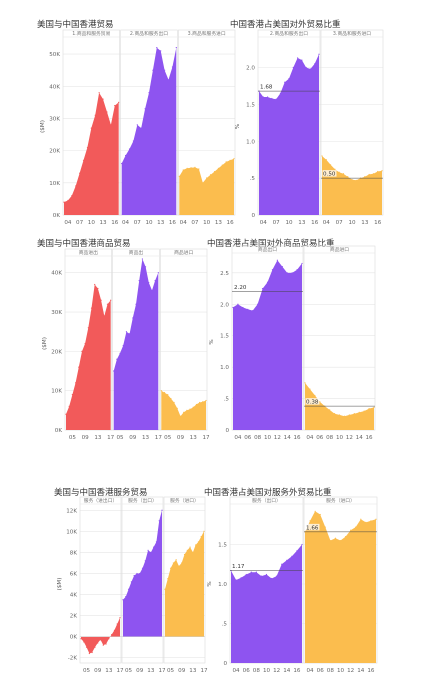 The height and width of the screenshot is (692, 445). I want to click on y-tick-label: 10K, so click(56, 392).